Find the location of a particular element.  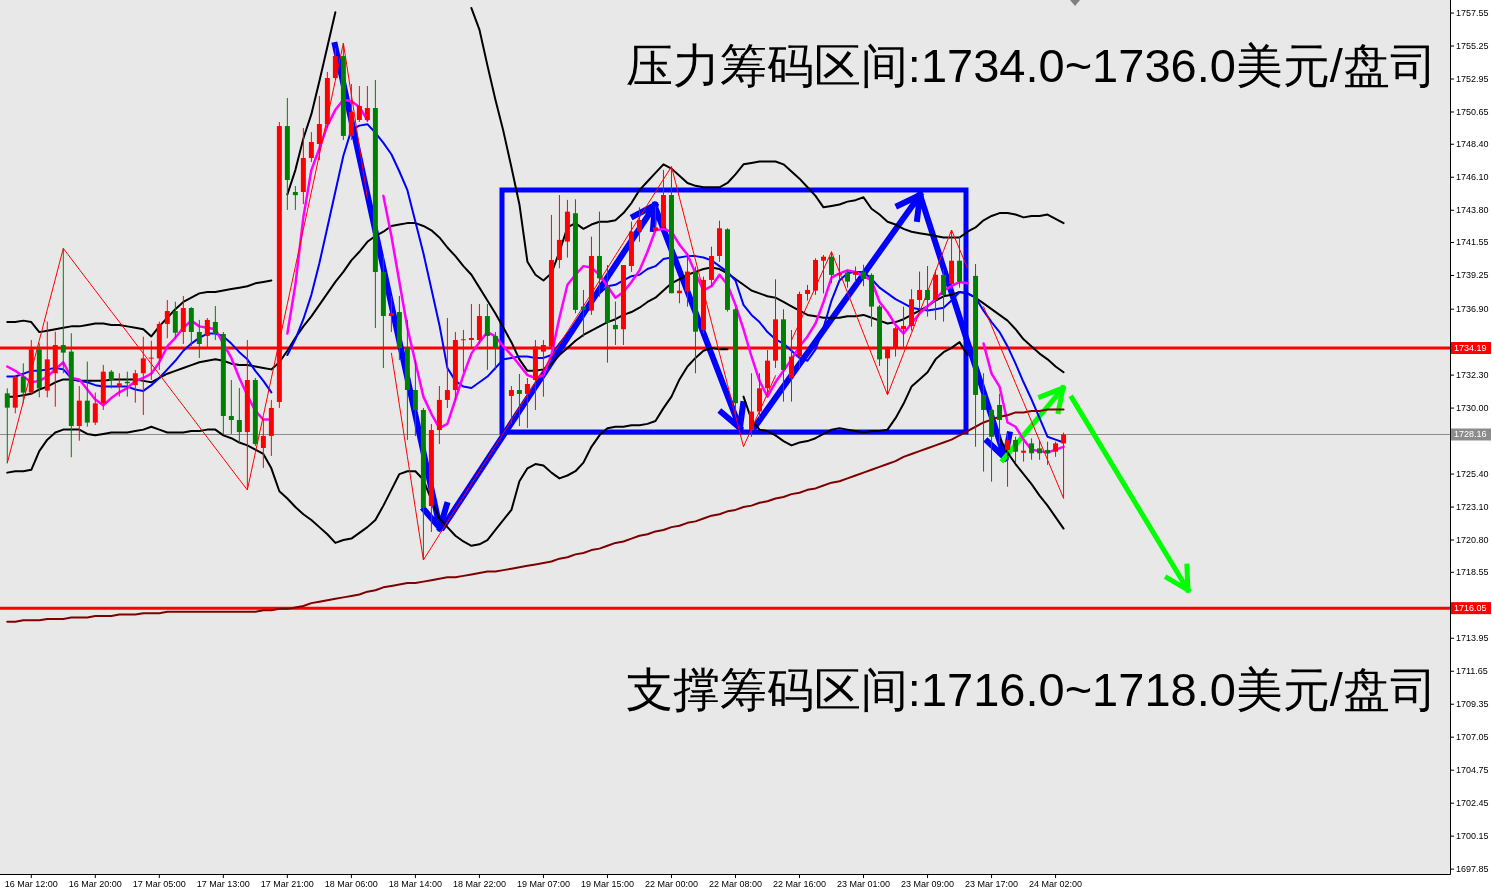

x-tick-label: 18 Mar 06:00 is located at coordinates (351, 884).